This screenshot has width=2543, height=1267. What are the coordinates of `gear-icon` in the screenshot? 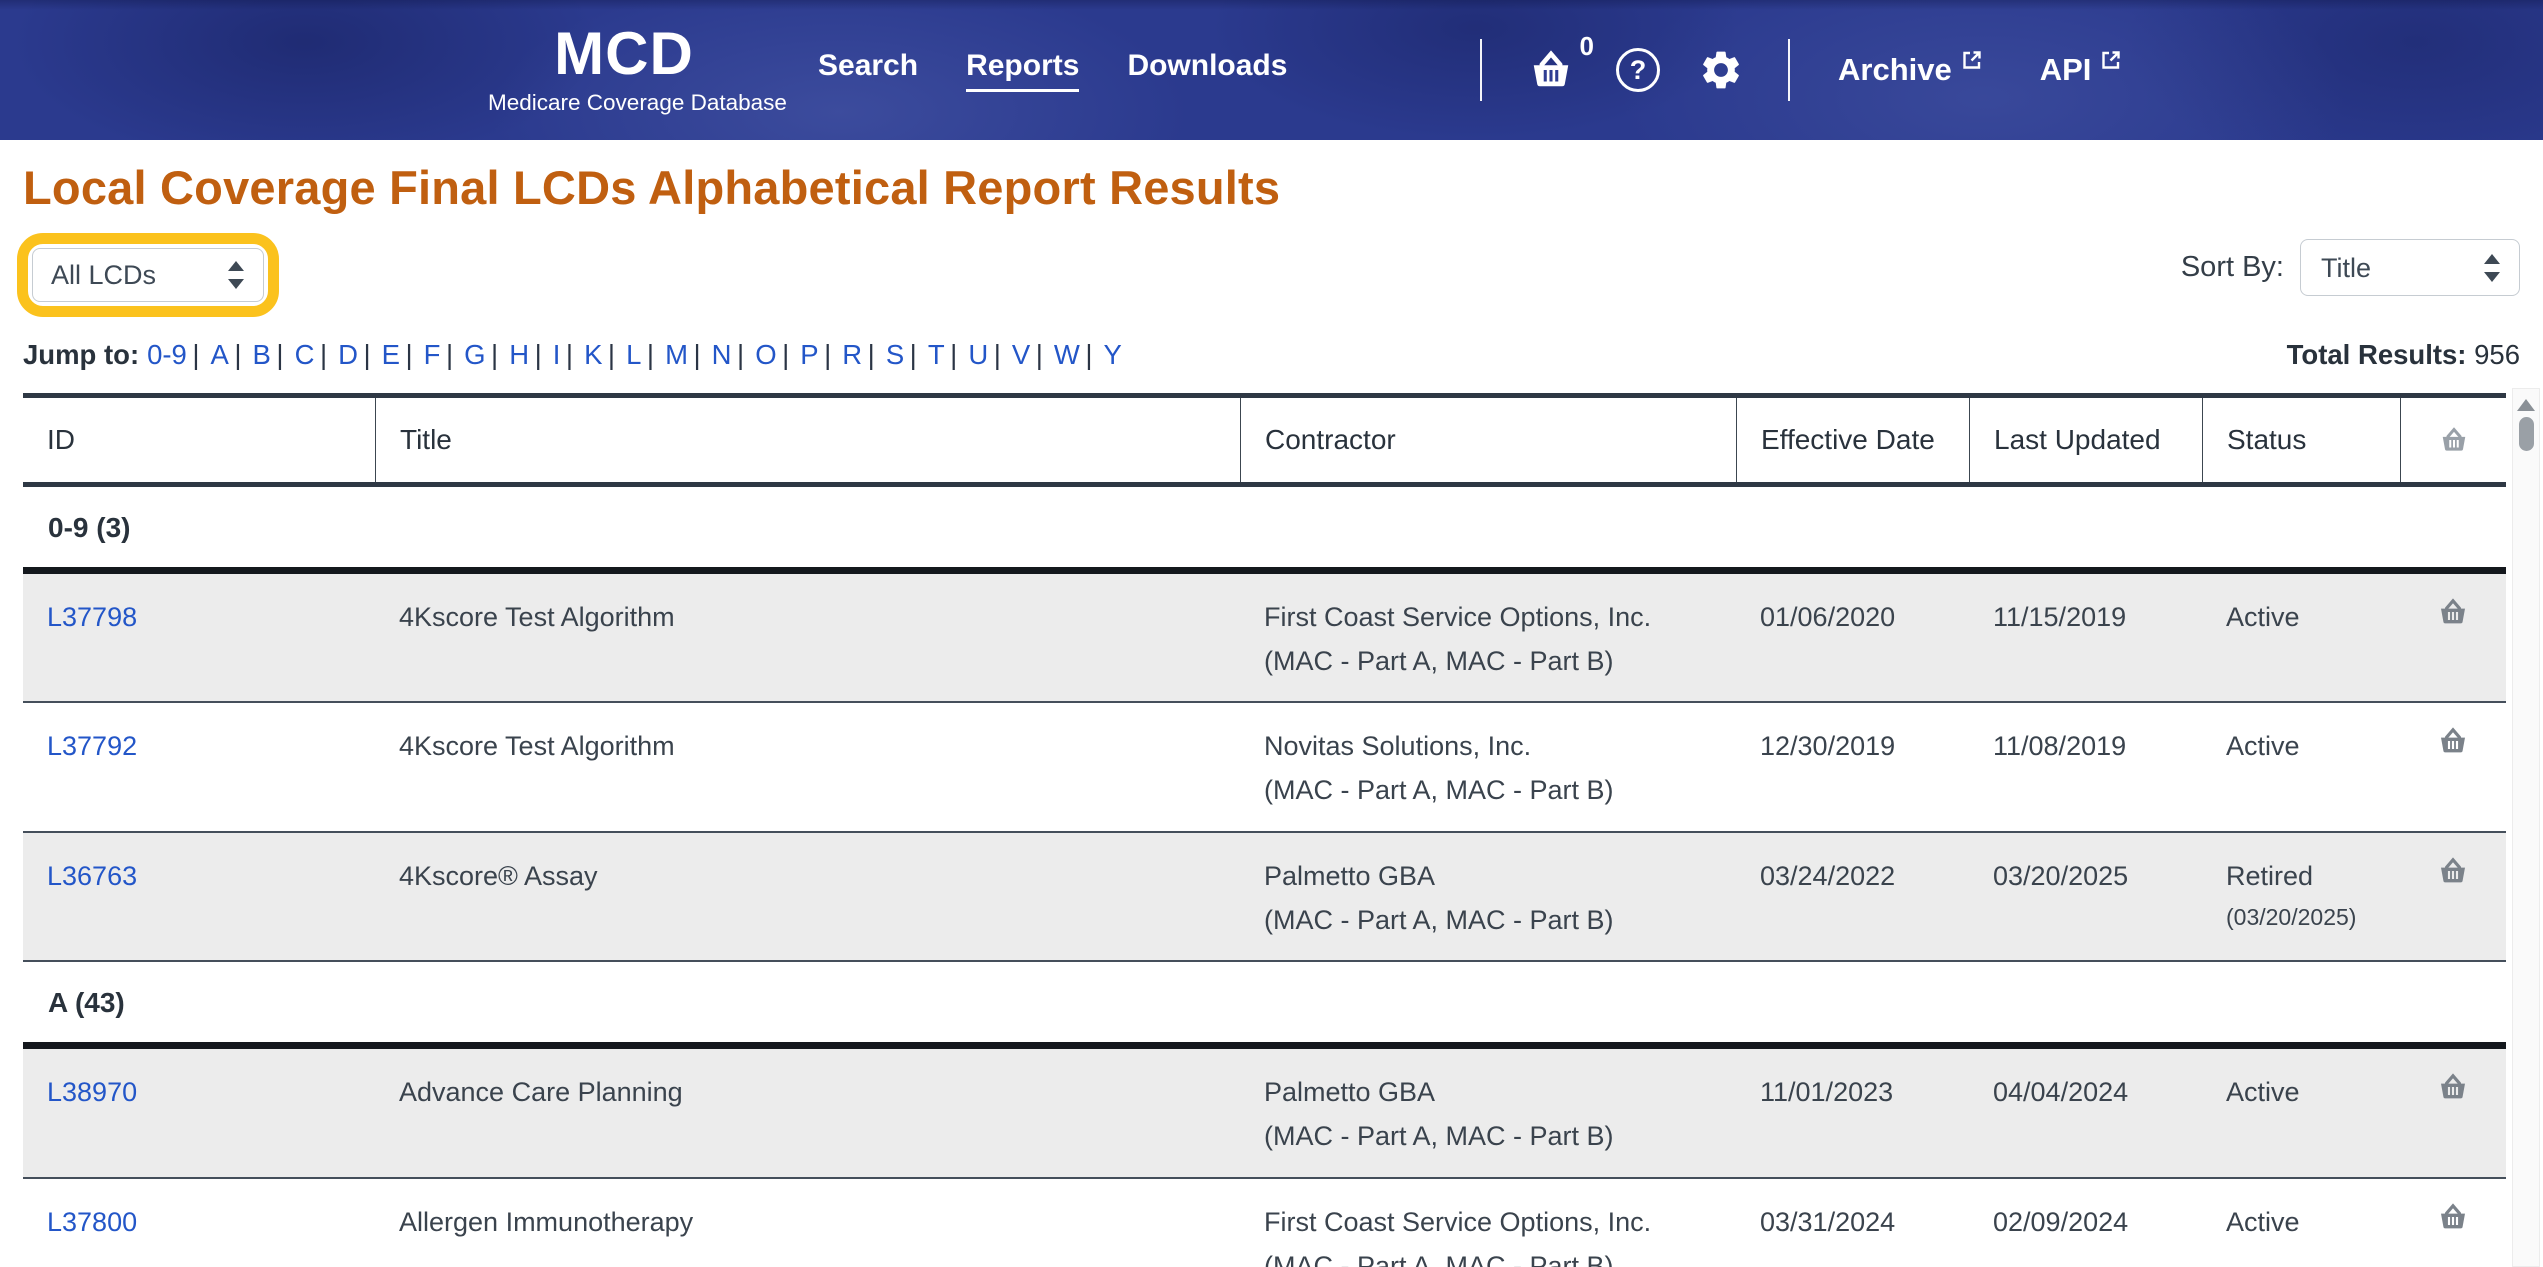 It's located at (1721, 70).